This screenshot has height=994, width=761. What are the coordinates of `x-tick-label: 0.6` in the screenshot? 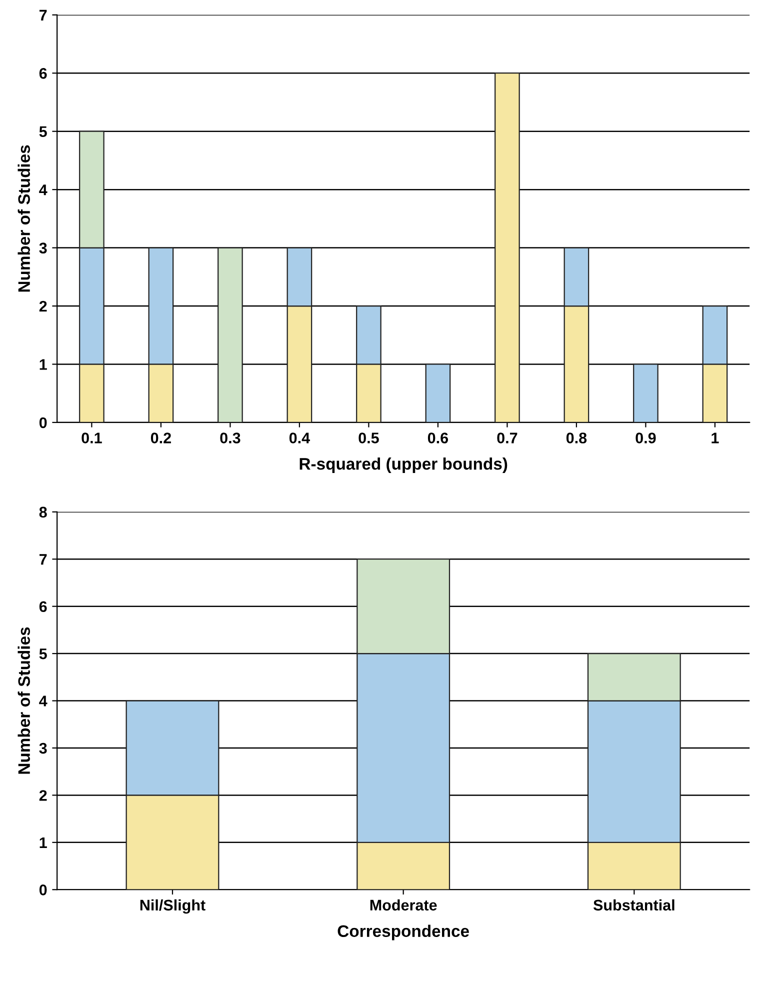 It's located at (438, 438).